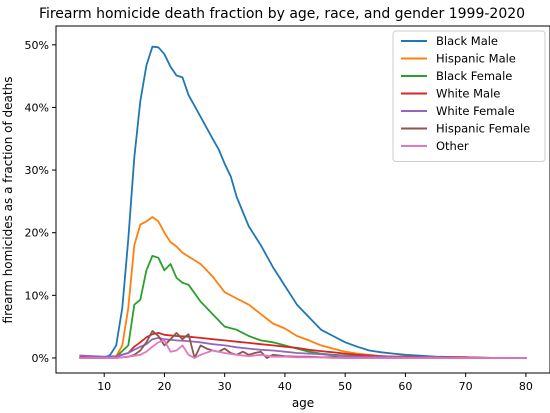 This screenshot has width=550, height=413. What do you see at coordinates (474, 76) in the screenshot?
I see `legend-label: Black Female` at bounding box center [474, 76].